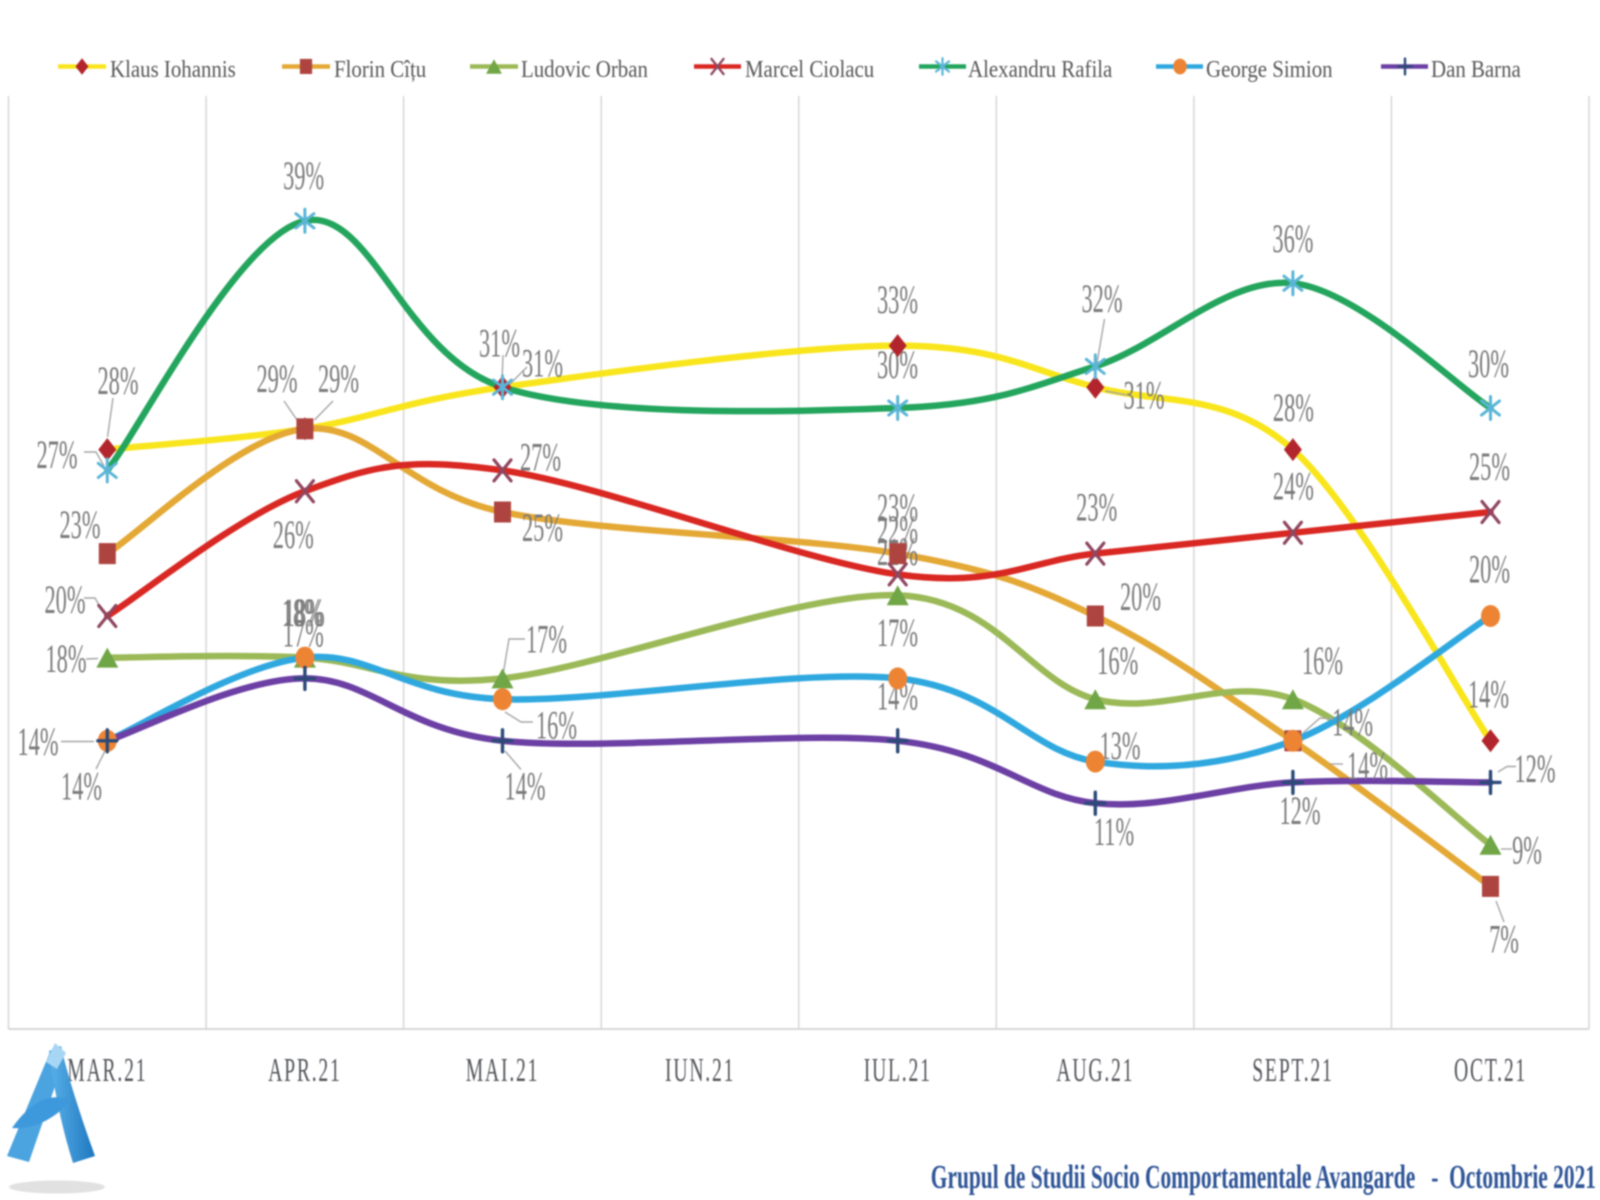 The width and height of the screenshot is (1600, 1200). I want to click on svg-text: 30%, so click(1488, 364).